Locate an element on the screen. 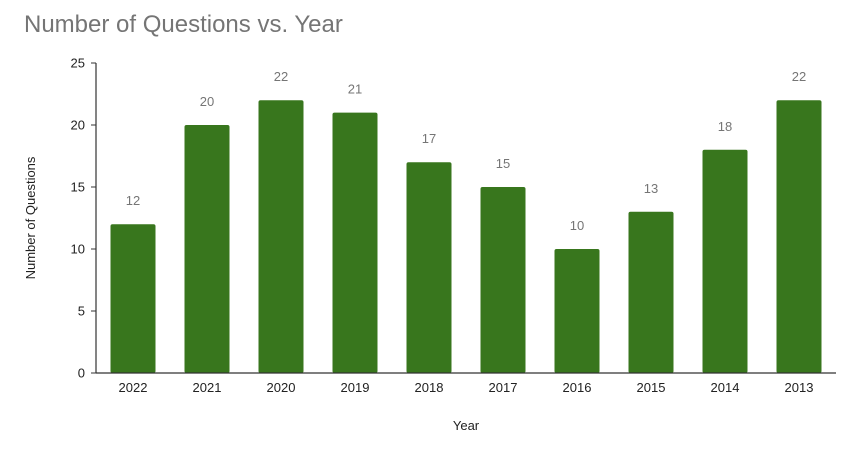  data-label-2021: 20 is located at coordinates (207, 101).